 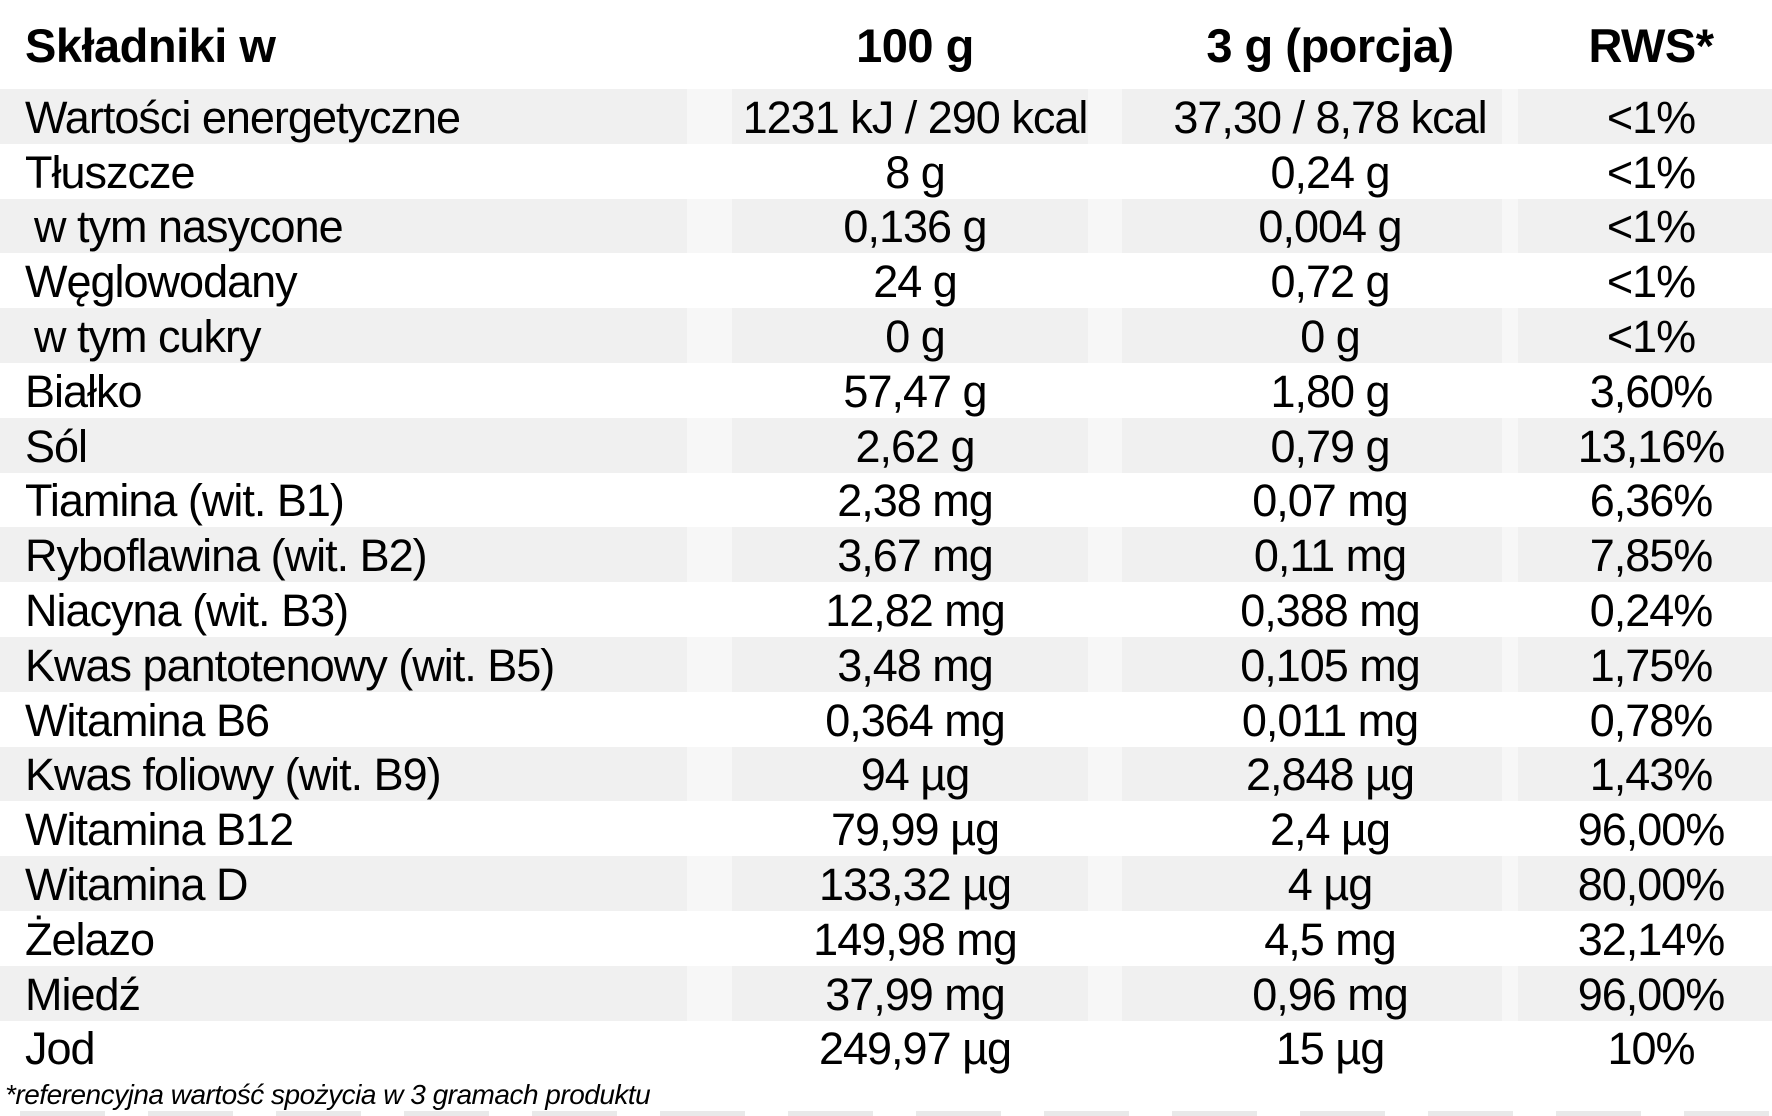 I want to click on value-rws: 32,14%, so click(x=1651, y=939).